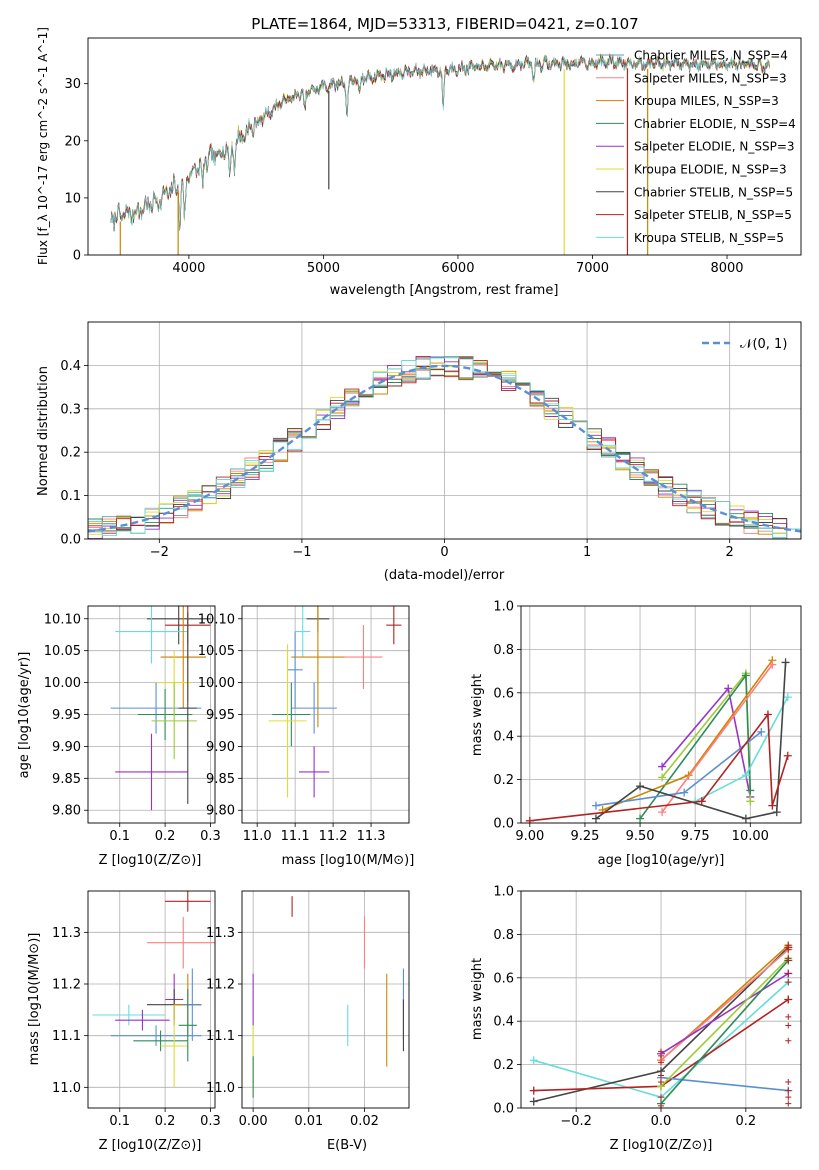 The height and width of the screenshot is (1170, 819). What do you see at coordinates (503, 607) in the screenshot?
I see `y-tick-label: 1.0` at bounding box center [503, 607].